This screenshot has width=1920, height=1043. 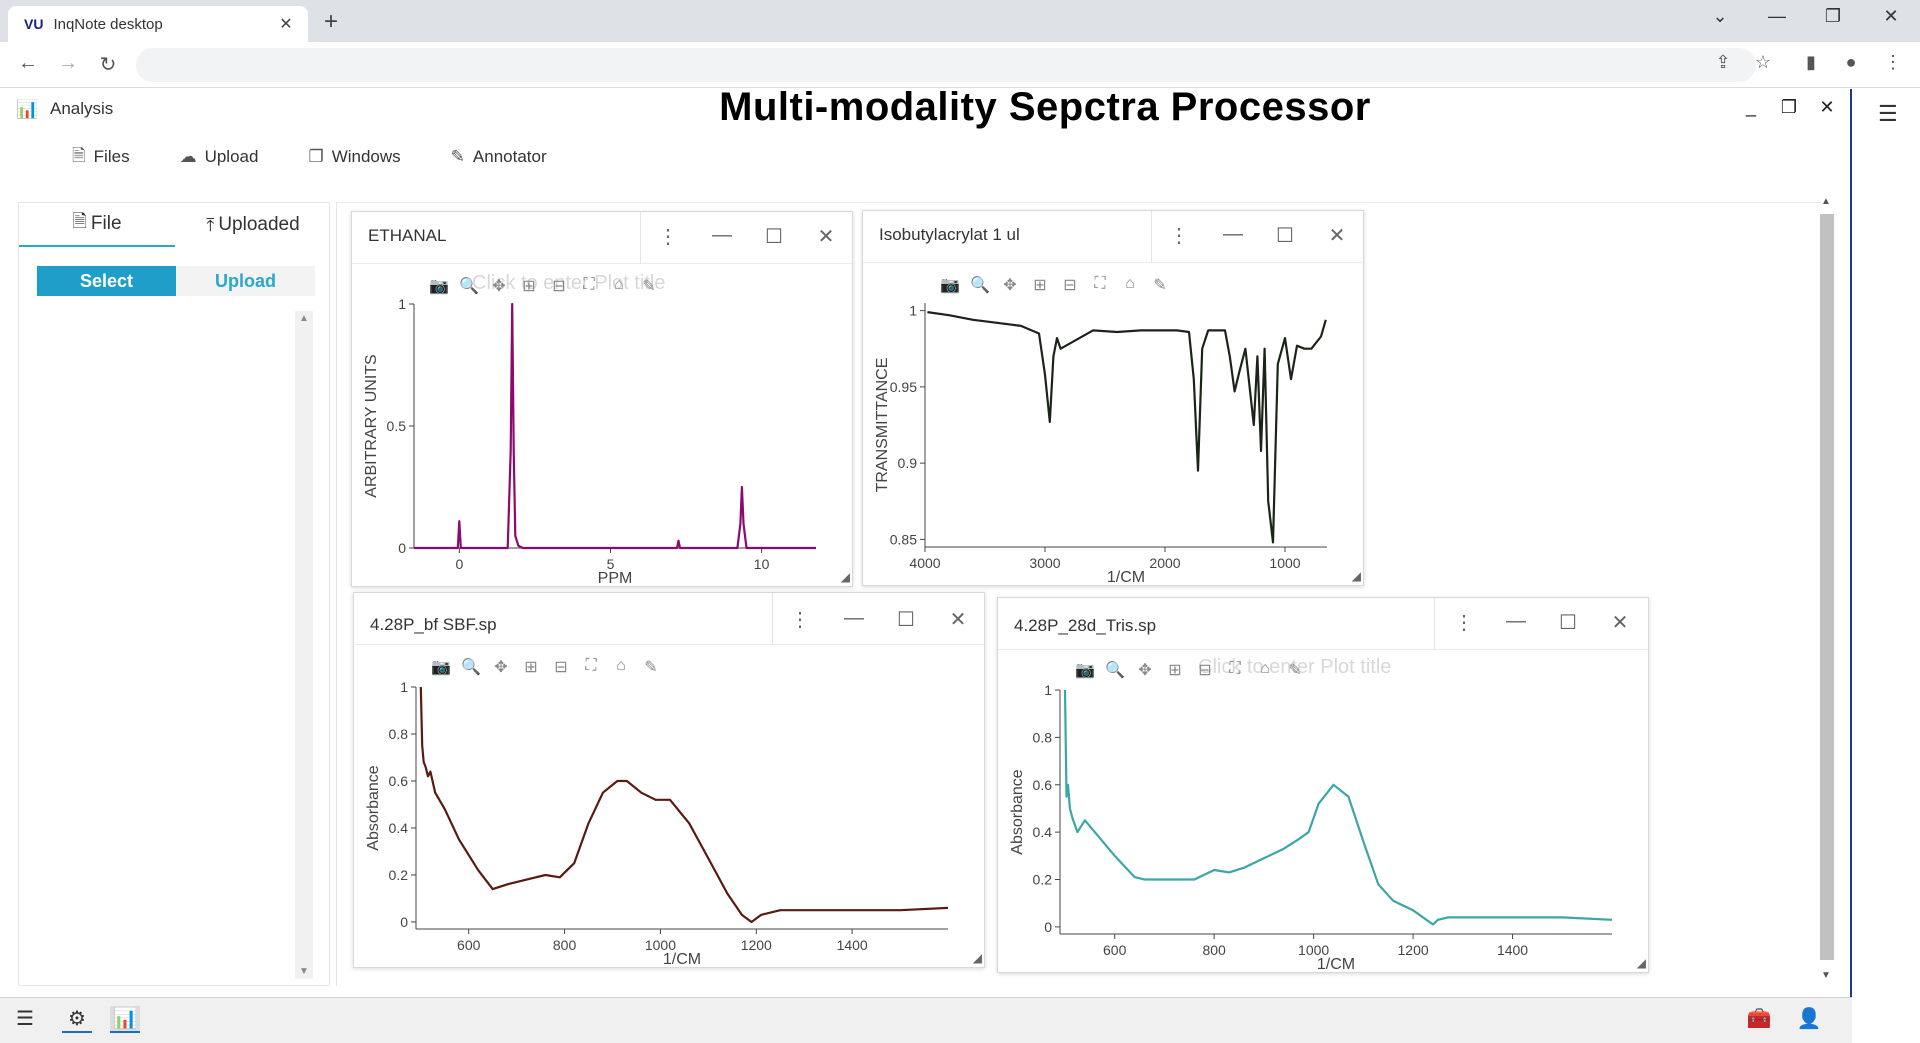 What do you see at coordinates (946, 65) in the screenshot?
I see `address-bar` at bounding box center [946, 65].